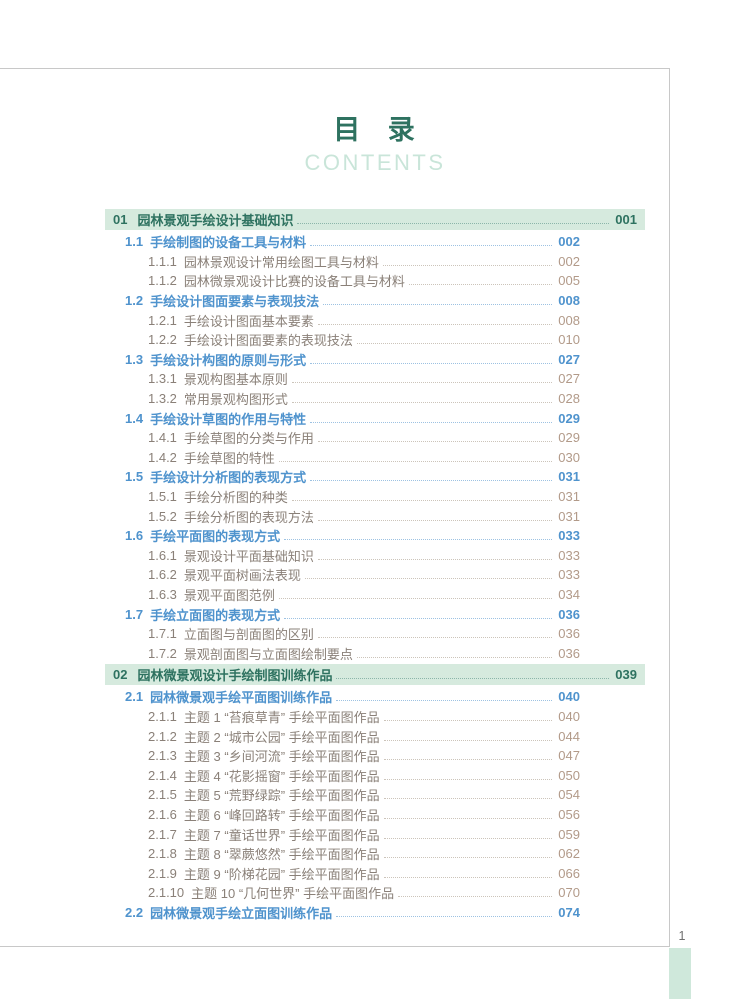 Image resolution: width=731 pixels, height=999 pixels. Describe the element at coordinates (281, 757) in the screenshot. I see `toc-row-title: 主题 3 “乡间河流” 手绘平面图作品` at that location.